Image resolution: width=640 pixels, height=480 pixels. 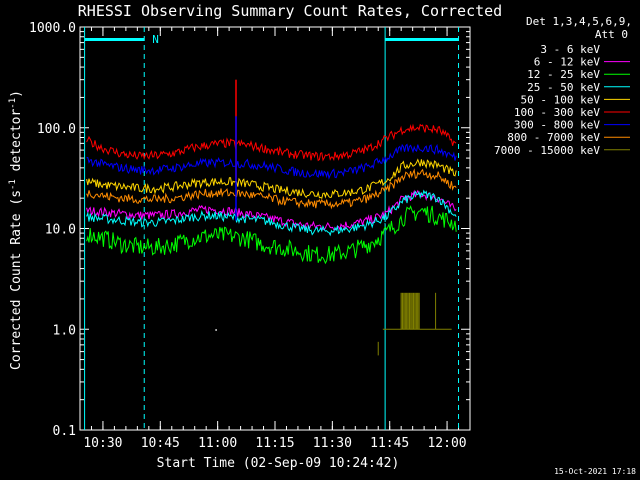 What do you see at coordinates (579, 21) in the screenshot?
I see `legend-header-line-1: Det 1,3,4,5,6,9,` at bounding box center [579, 21].